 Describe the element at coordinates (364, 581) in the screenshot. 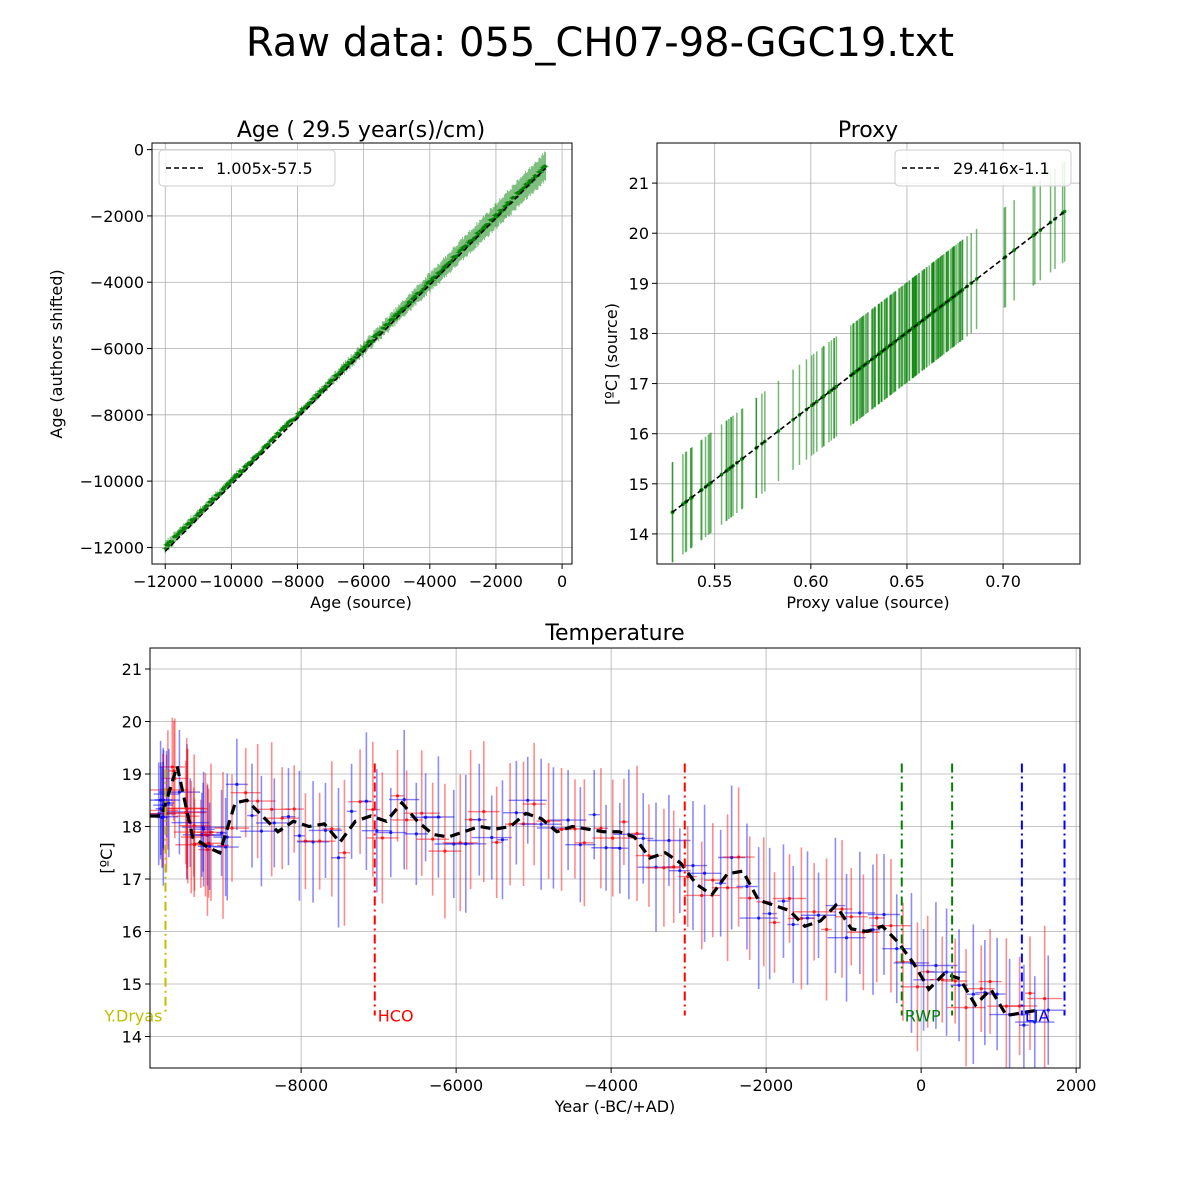

I see `age-x-tick-label: −6000` at that location.